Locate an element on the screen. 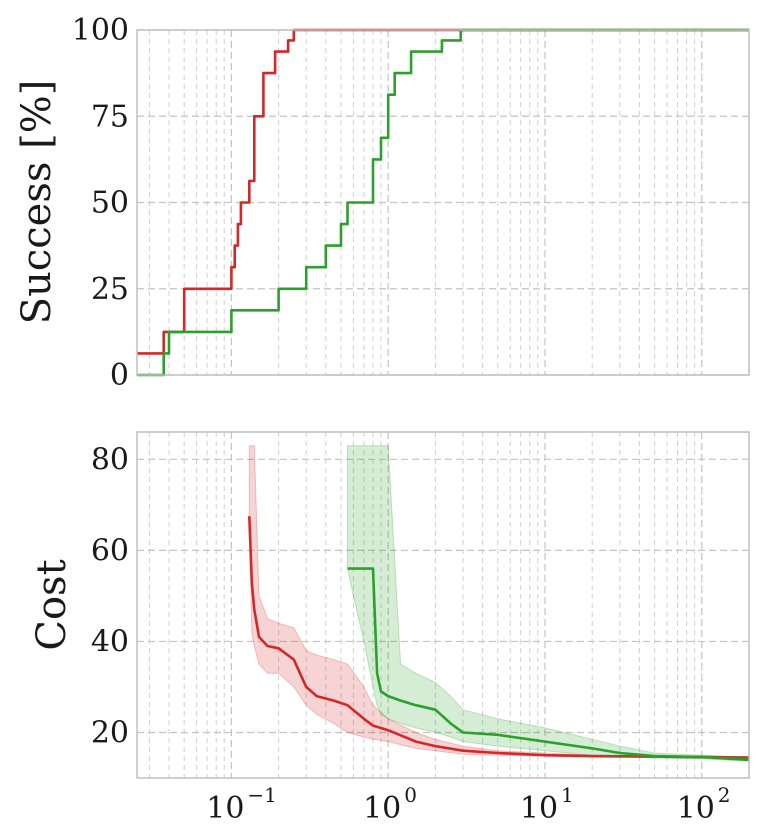  cost-y-tick-label: 60 is located at coordinates (110, 550).